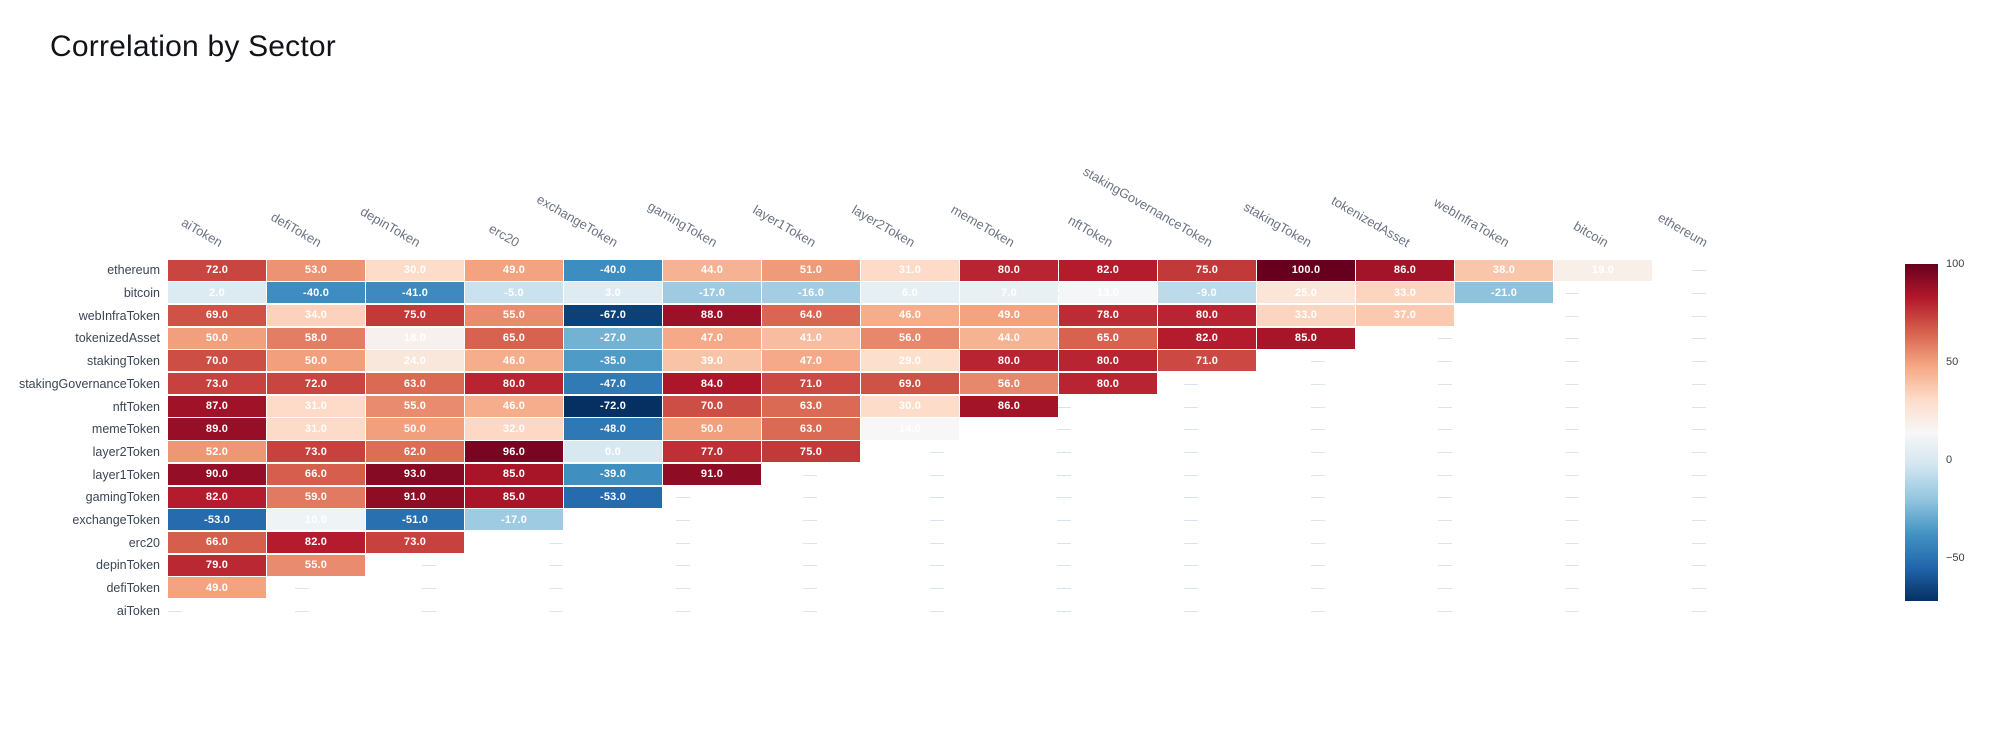  What do you see at coordinates (217, 452) in the screenshot?
I see `heatmap-cell-layer2Token-aiToken: 52.0` at bounding box center [217, 452].